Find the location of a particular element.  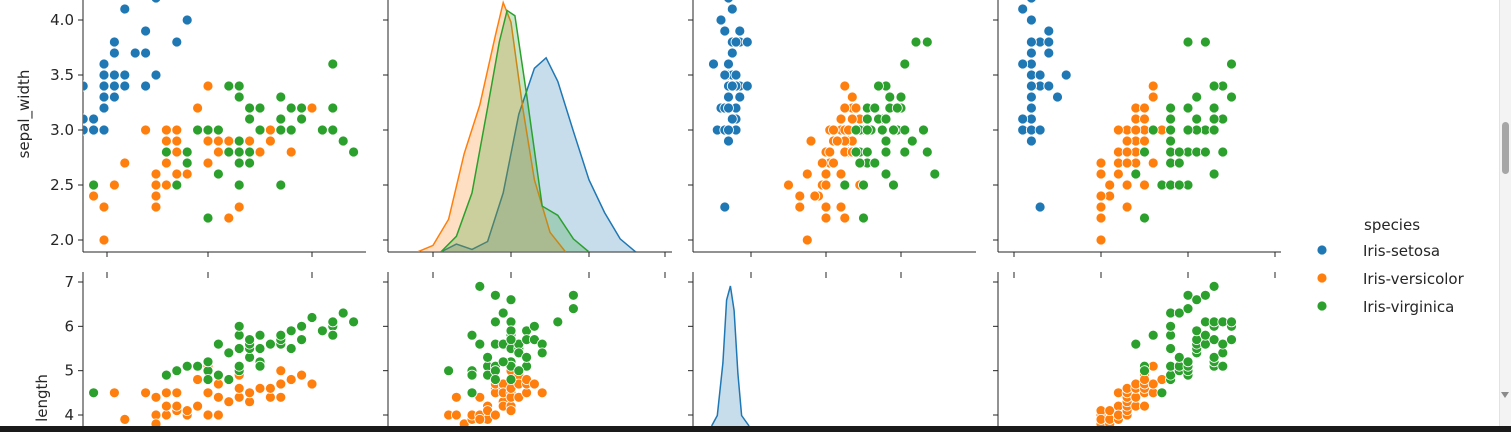

axes-r0-c2 is located at coordinates (834, 128).